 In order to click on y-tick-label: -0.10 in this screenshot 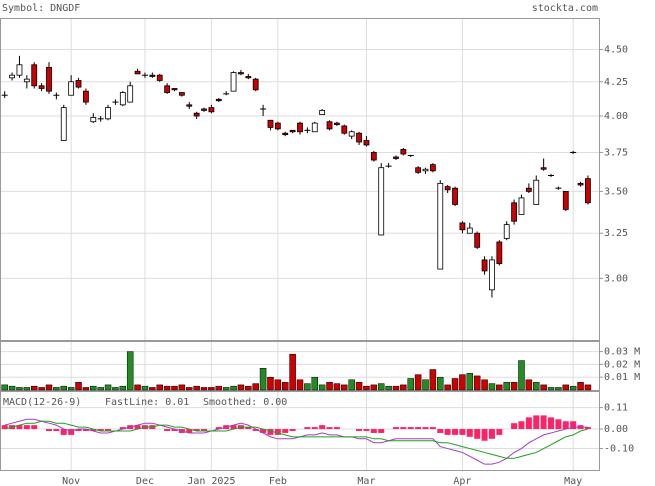, I will do `click(619, 449)`.